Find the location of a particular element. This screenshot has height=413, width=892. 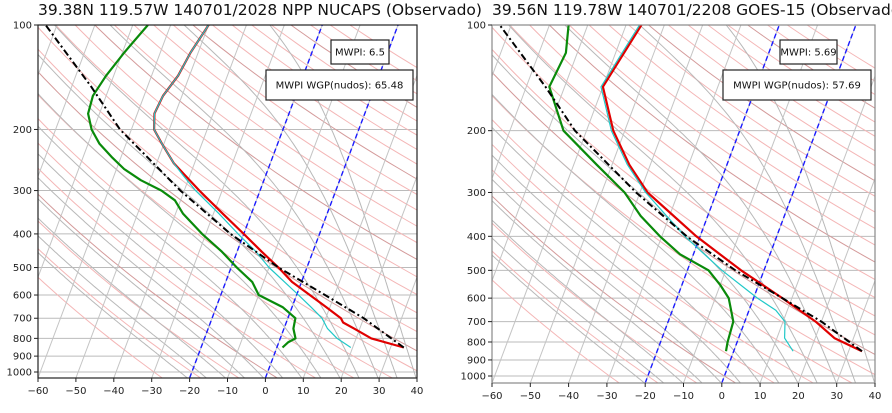

annotation-text: MWPI: 5.69 is located at coordinates (808, 53).